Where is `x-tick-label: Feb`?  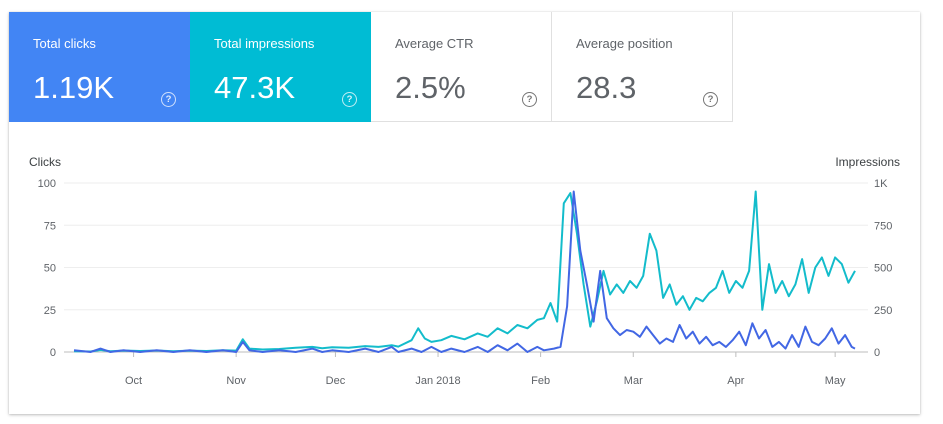
x-tick-label: Feb is located at coordinates (540, 381).